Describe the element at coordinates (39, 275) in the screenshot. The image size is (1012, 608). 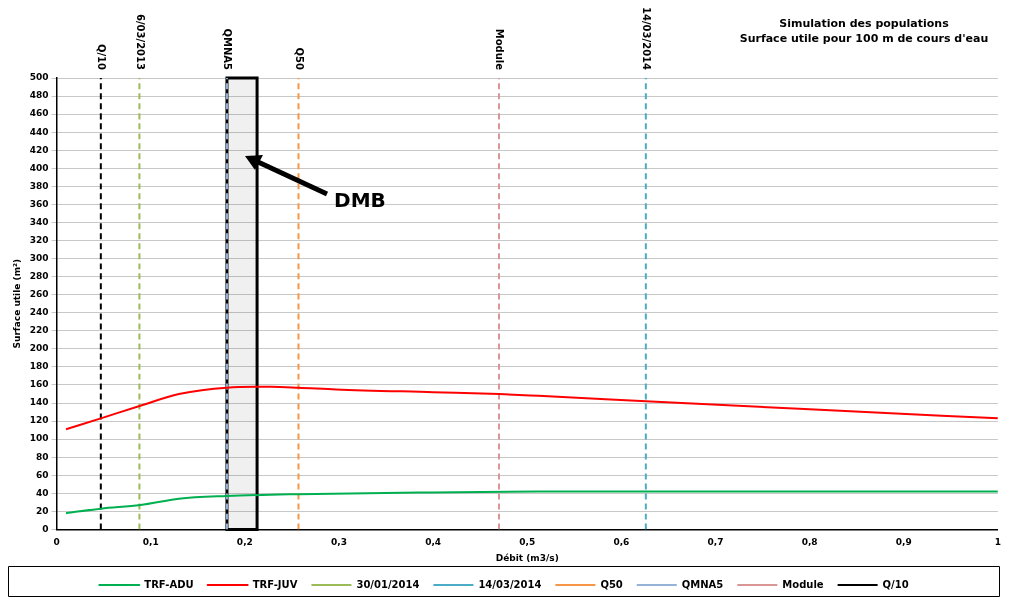
I see `y-tick-label: 280` at that location.